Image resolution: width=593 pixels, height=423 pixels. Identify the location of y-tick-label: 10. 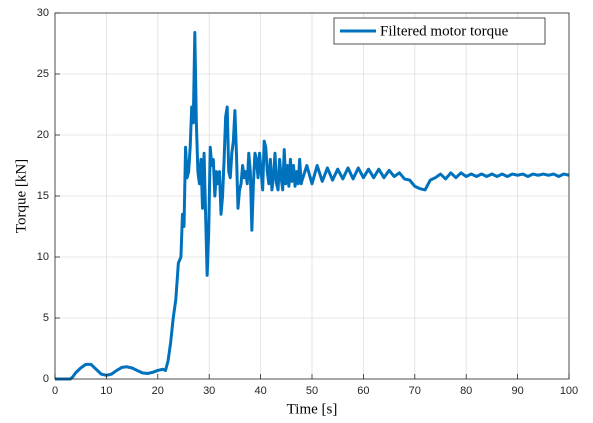
(43, 257).